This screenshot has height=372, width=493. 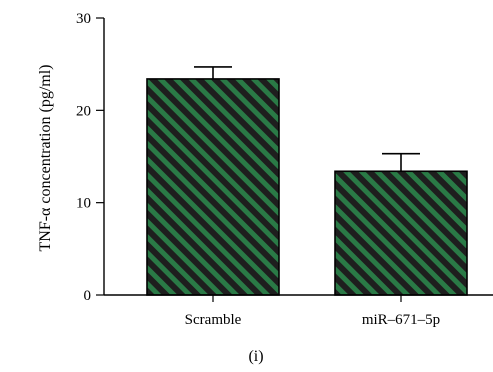 I want to click on error-bars-group, so click(x=307, y=119).